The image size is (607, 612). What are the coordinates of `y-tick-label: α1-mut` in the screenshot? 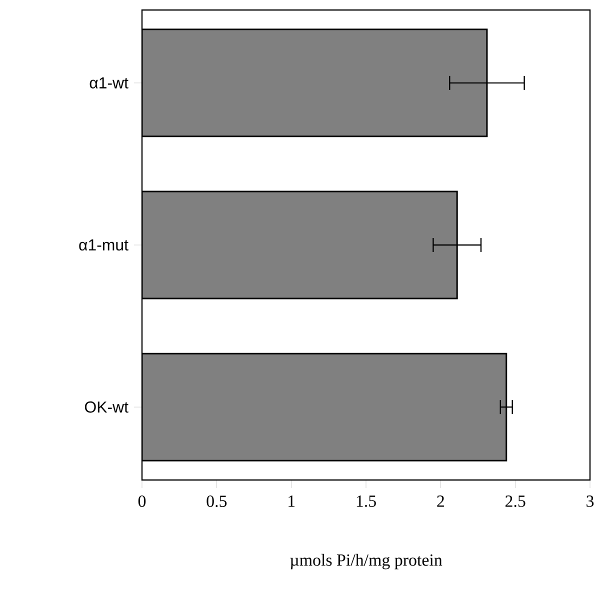 It's located at (103, 245).